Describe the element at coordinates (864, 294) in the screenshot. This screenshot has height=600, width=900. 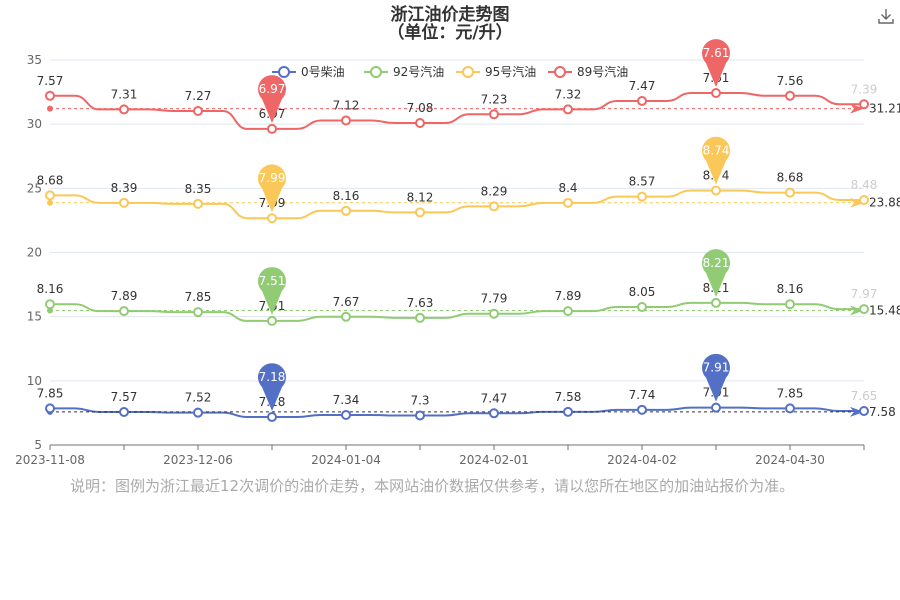
I see `data-label: 7.97` at that location.